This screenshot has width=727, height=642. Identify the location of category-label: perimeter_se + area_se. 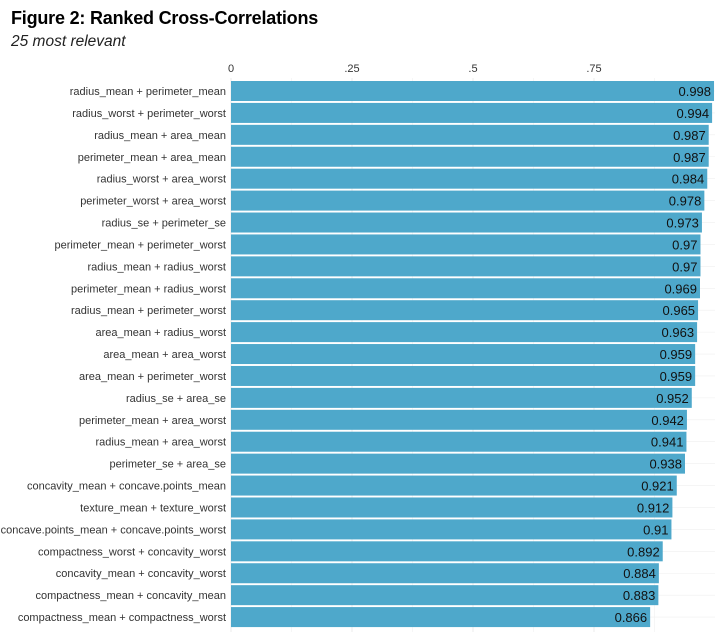
(168, 465).